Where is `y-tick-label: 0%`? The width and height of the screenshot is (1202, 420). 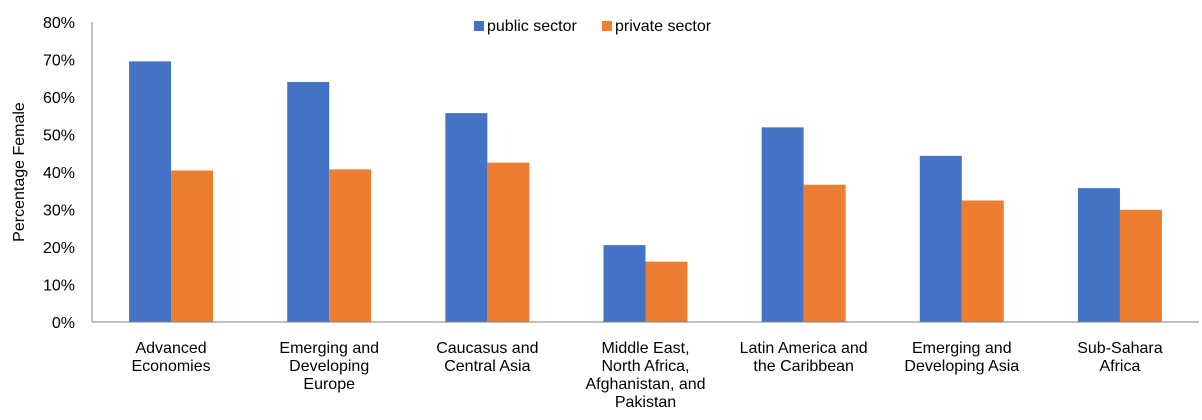 y-tick-label: 0% is located at coordinates (63, 323).